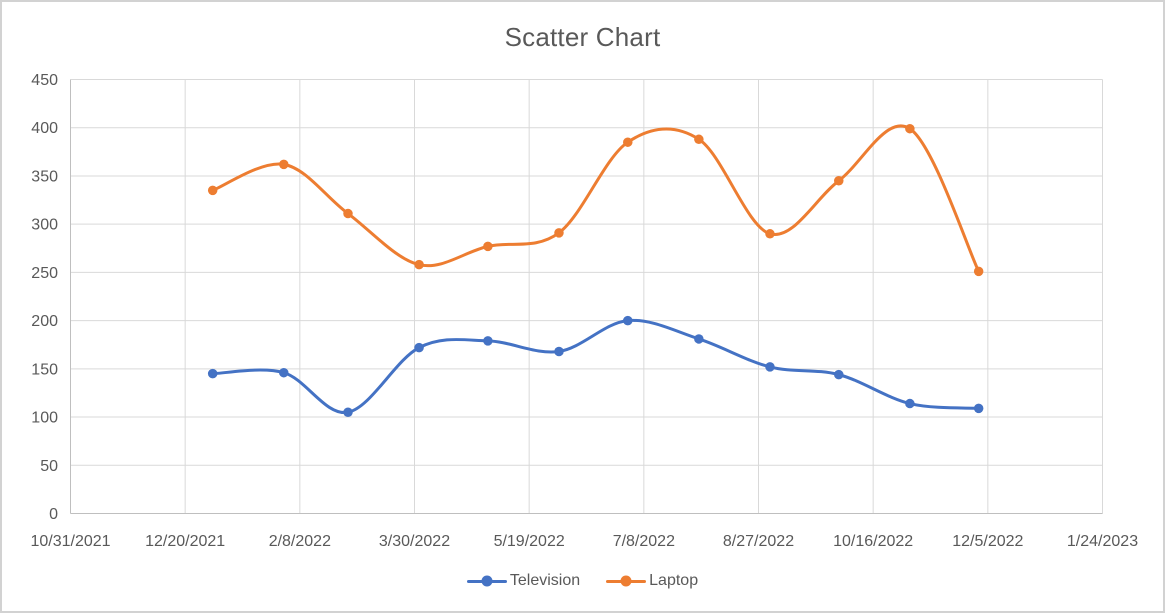 The height and width of the screenshot is (613, 1165). Describe the element at coordinates (1102, 541) in the screenshot. I see `x-tick-label: 1/24/2023` at that location.